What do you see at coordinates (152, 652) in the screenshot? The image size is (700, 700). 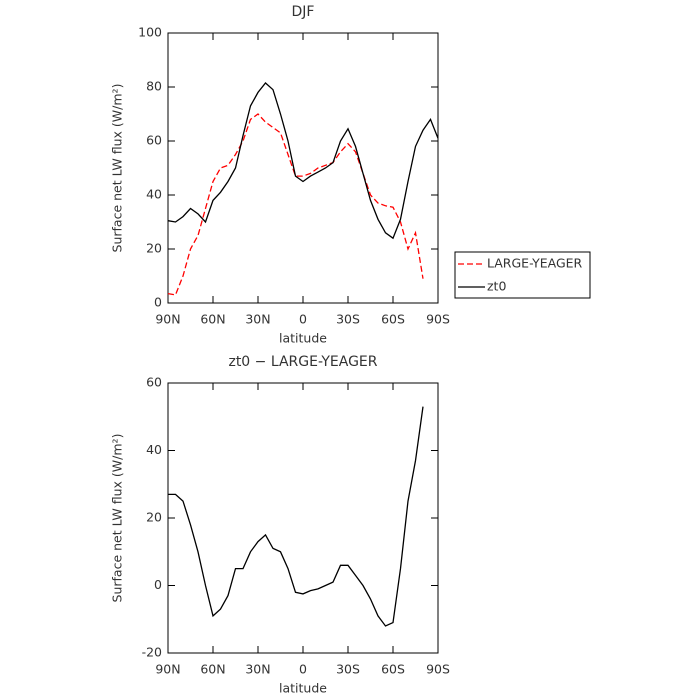 I see `y-tick-label: -20` at bounding box center [152, 652].